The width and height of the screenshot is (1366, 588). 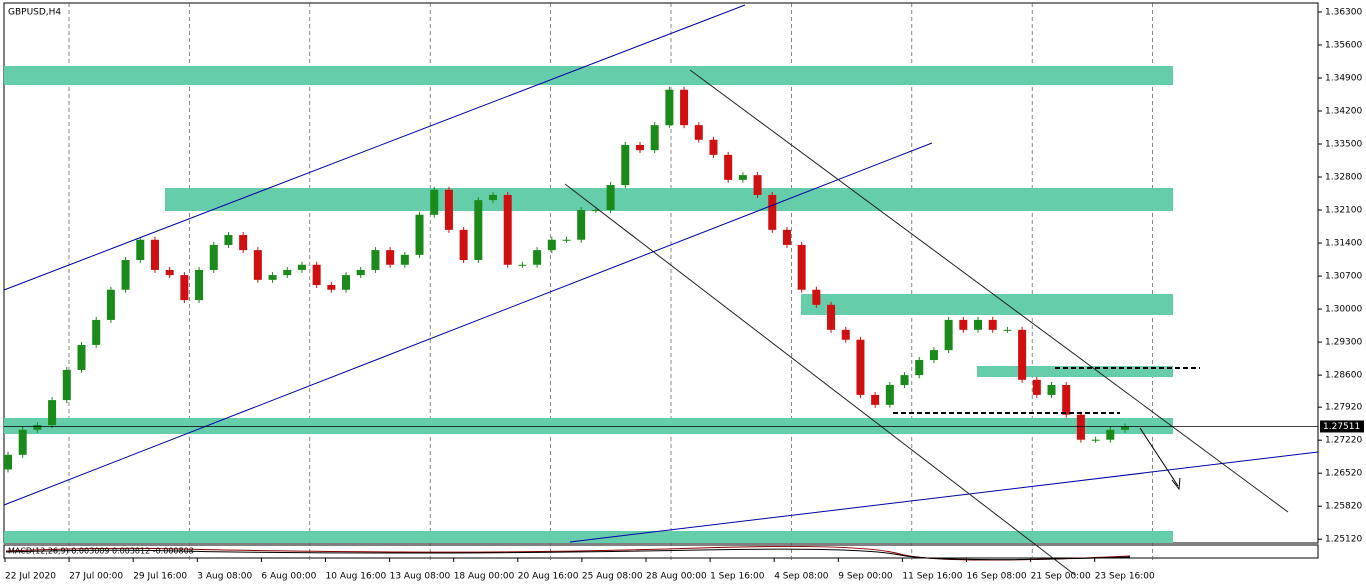 I want to click on x-tick-label: 27 Jul 00:00, so click(x=96, y=577).